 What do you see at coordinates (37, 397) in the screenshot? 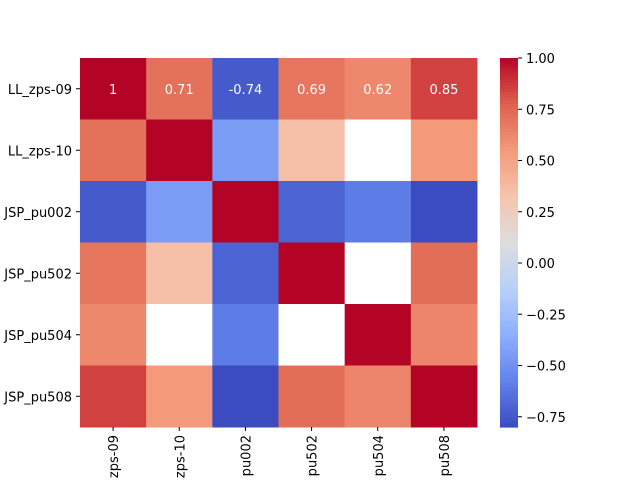
I see `row-tick-label: JSP_pu508` at bounding box center [37, 397].